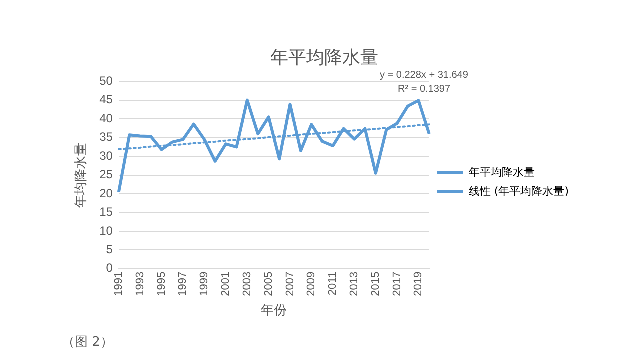  Describe the element at coordinates (107, 118) in the screenshot. I see `y-tick-label: 40` at that location.